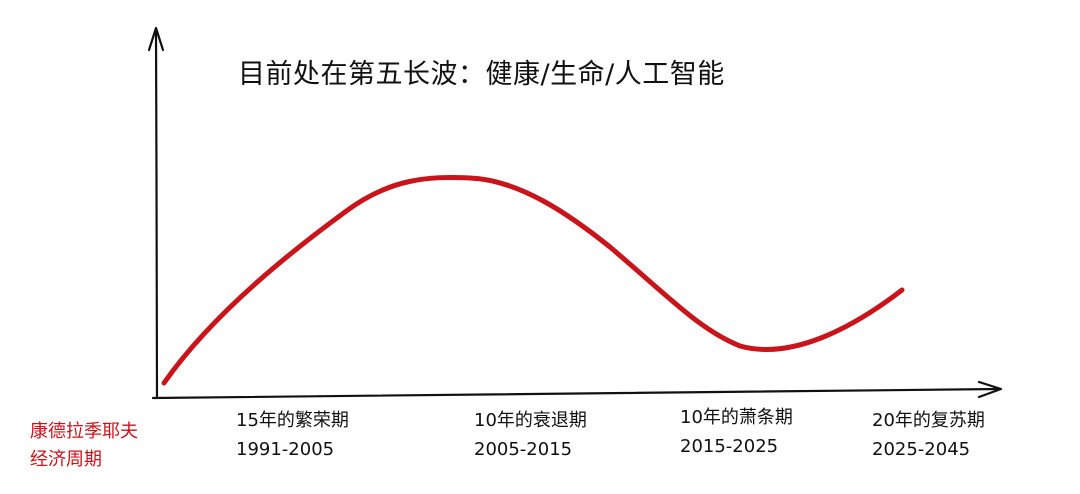  What do you see at coordinates (736, 432) in the screenshot?
I see `phase-depression: 10年的萧条期 2015-2025` at bounding box center [736, 432].